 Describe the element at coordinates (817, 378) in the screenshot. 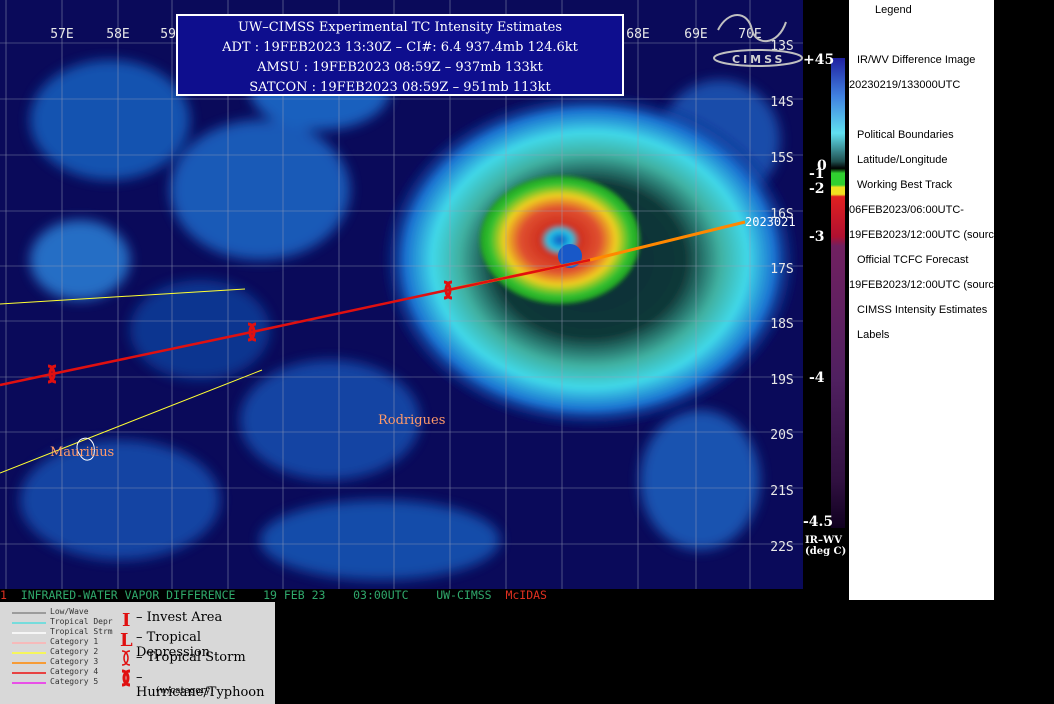

I see `scale-tick: -4` at that location.